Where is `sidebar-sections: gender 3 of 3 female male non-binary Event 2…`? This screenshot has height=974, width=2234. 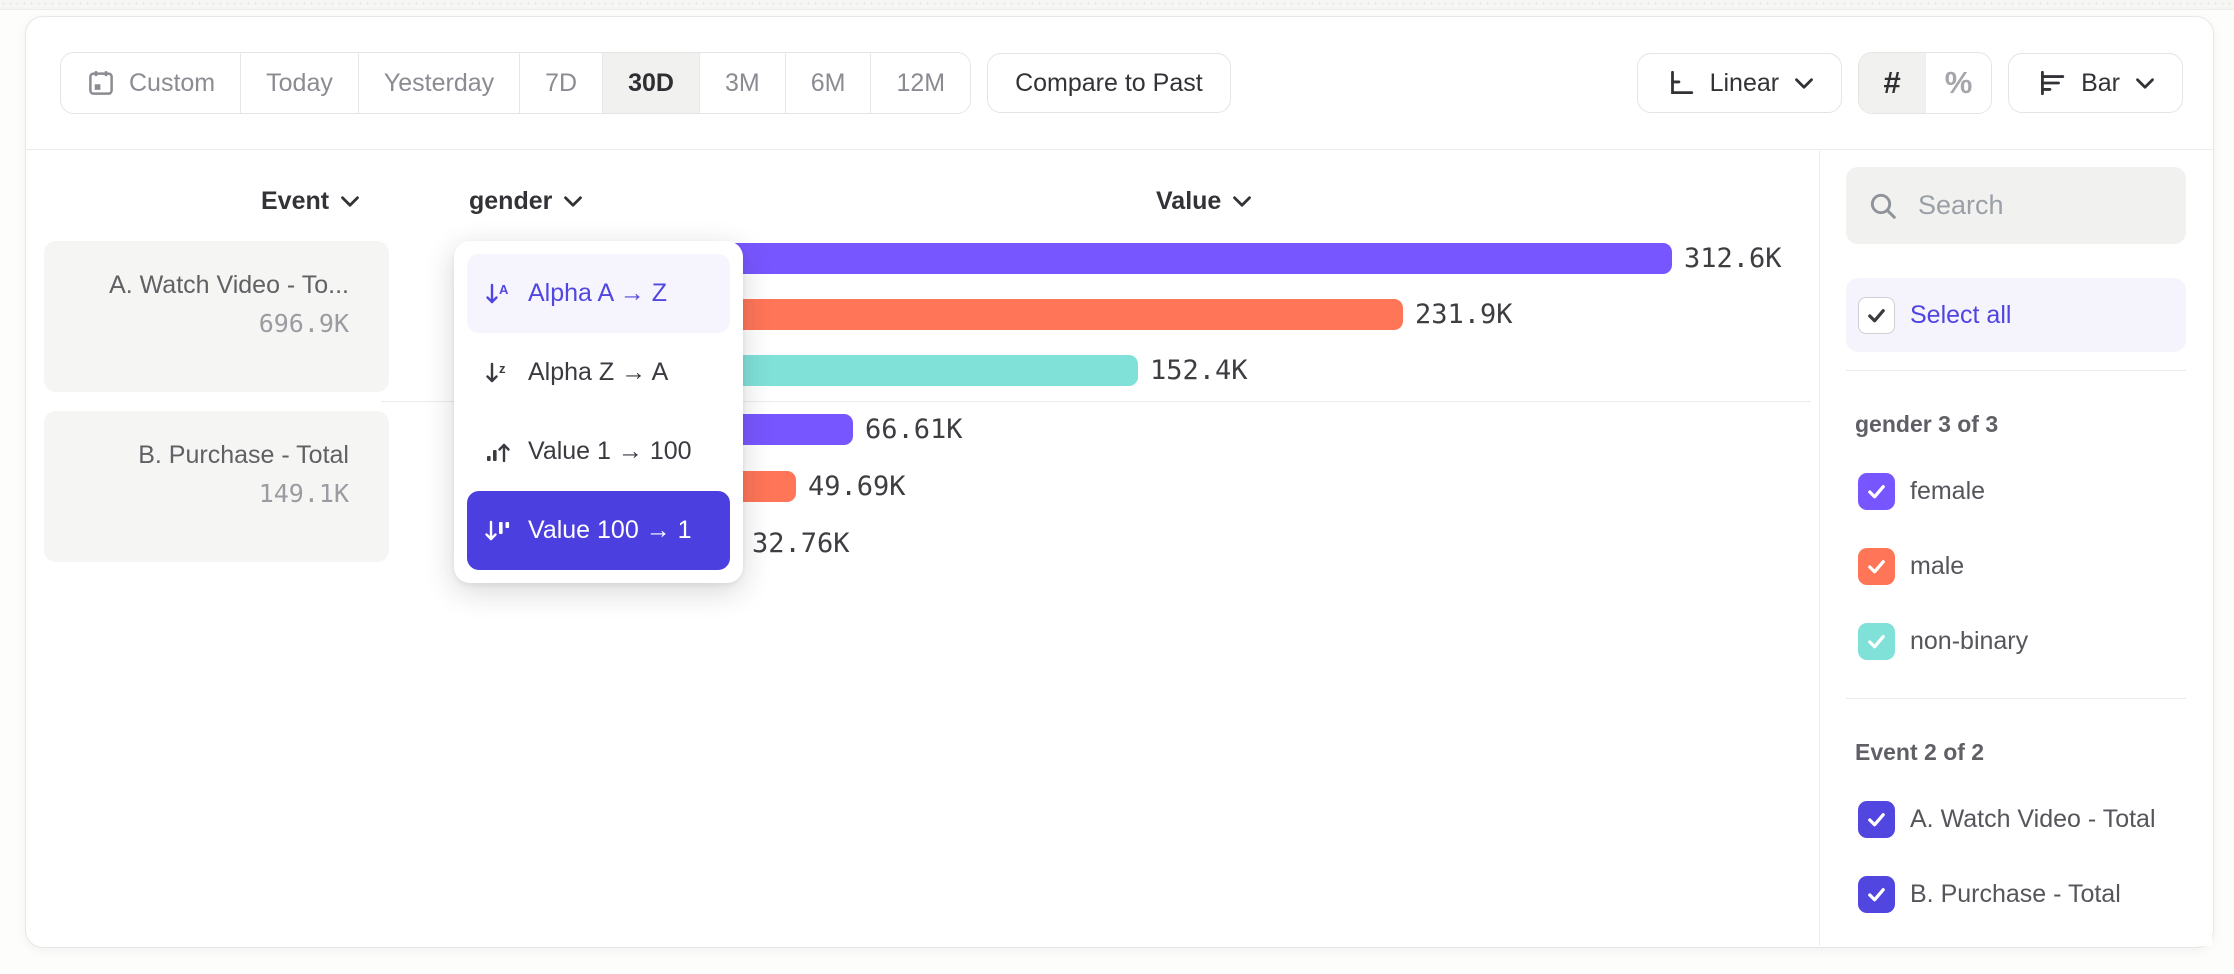 sidebar-sections: gender 3 of 3 female male non-binary Event 2… is located at coordinates (2016, 662).